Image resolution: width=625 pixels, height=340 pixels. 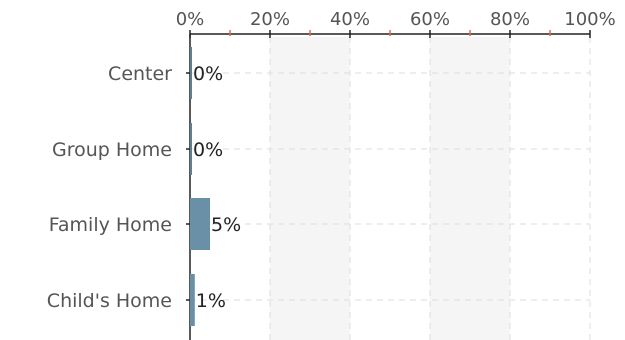 I want to click on x-ticks: 0% 20% 40% 60% 80% 100%, so click(x=396, y=23).